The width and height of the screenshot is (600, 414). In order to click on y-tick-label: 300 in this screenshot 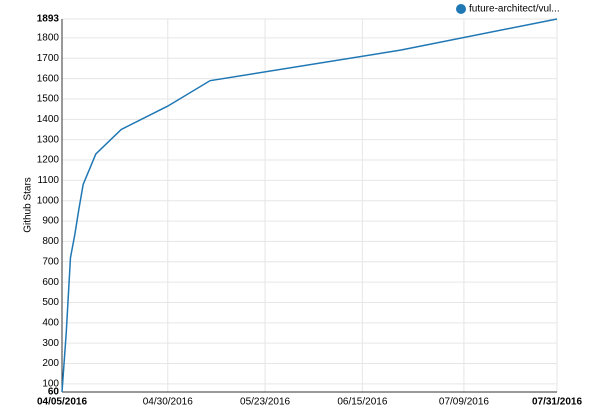, I will do `click(50, 343)`.